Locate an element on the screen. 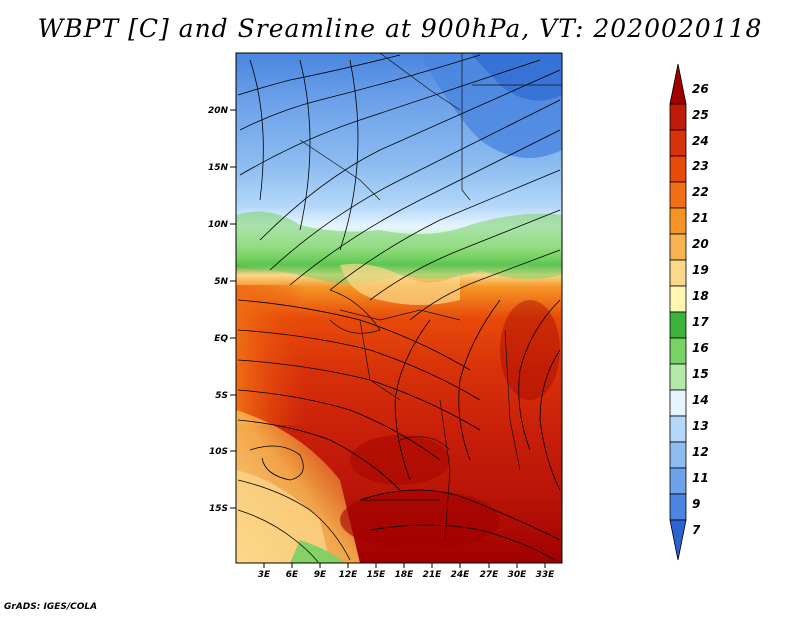 Image resolution: width=800 pixels, height=618 pixels. lon-label: 21E is located at coordinates (433, 575).